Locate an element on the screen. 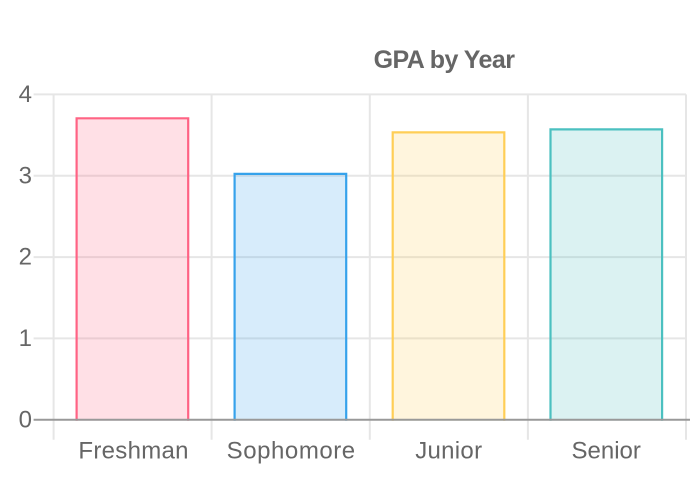 This screenshot has height=500, width=690. svg-text: 1 is located at coordinates (25, 338).